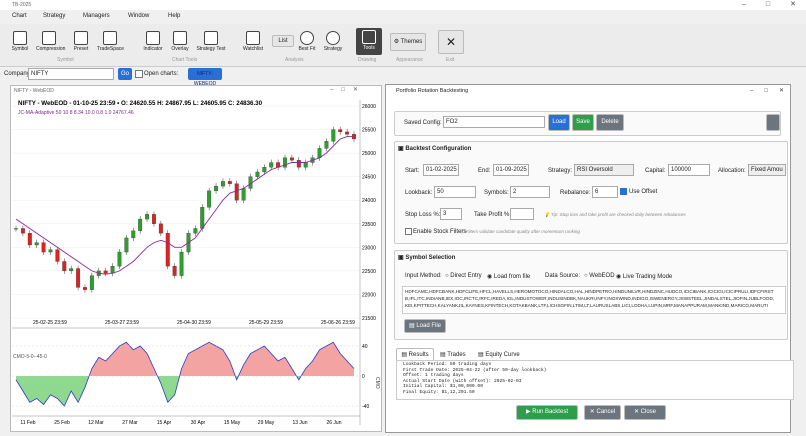  What do you see at coordinates (96, 16) in the screenshot?
I see `menu-item: Managers` at bounding box center [96, 16].